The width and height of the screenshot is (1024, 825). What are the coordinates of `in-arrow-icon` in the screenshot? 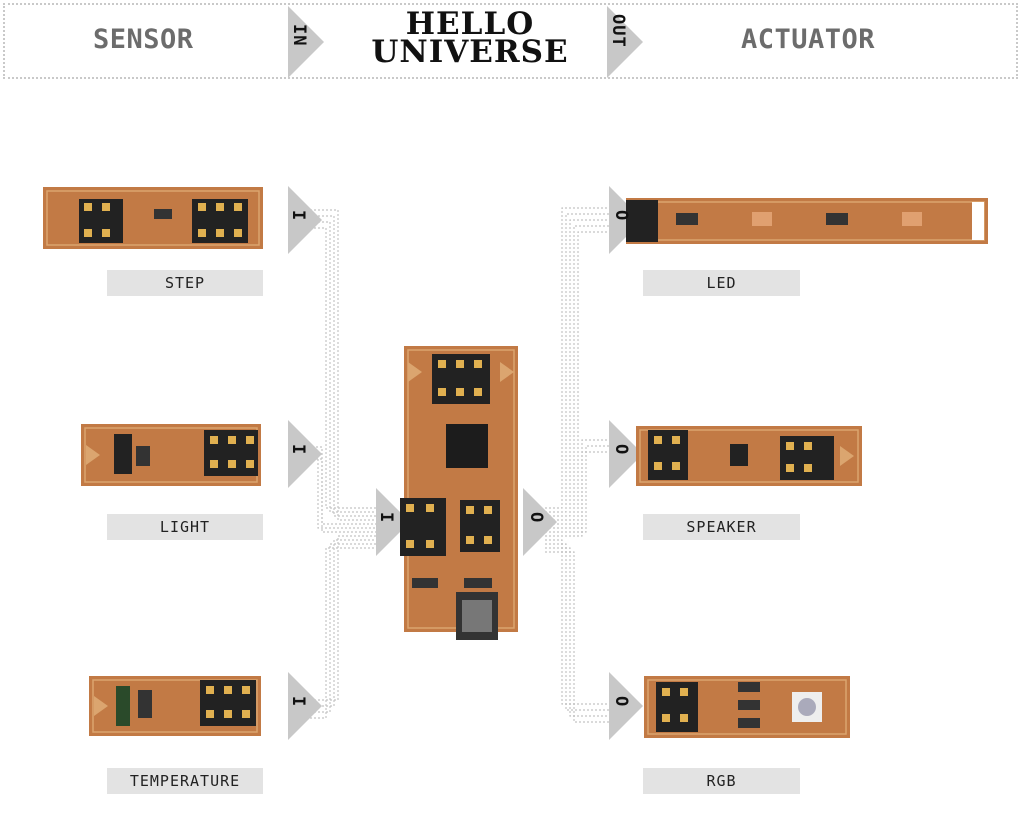 It's located at (306, 42).